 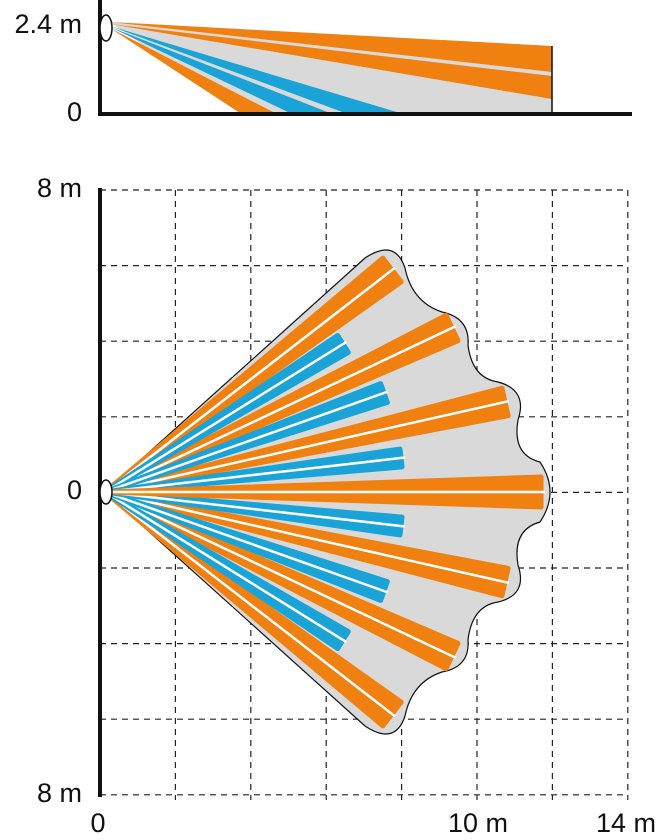 I want to click on top-x-label: 14 m, so click(x=626, y=823).